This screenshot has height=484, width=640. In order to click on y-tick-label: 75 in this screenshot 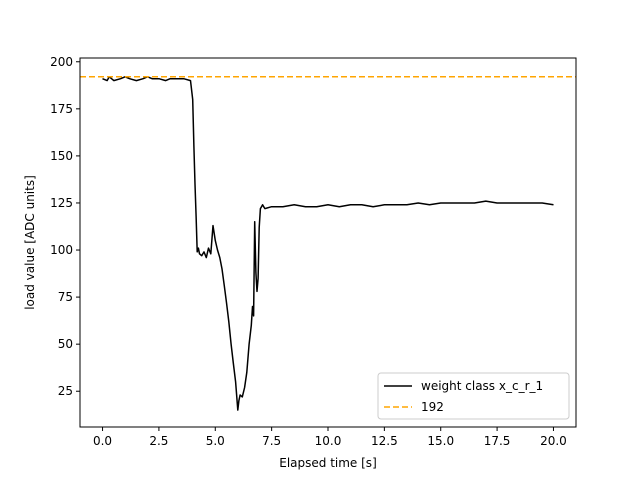, I will do `click(65, 297)`.